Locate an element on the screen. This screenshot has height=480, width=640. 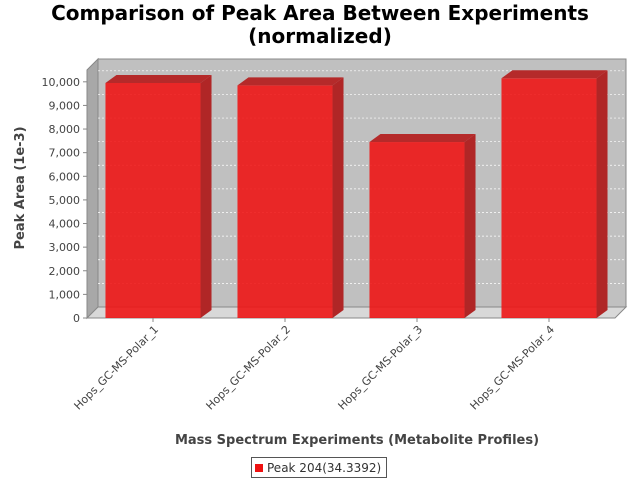
y-tick-label: 2,000 is located at coordinates (65, 271).